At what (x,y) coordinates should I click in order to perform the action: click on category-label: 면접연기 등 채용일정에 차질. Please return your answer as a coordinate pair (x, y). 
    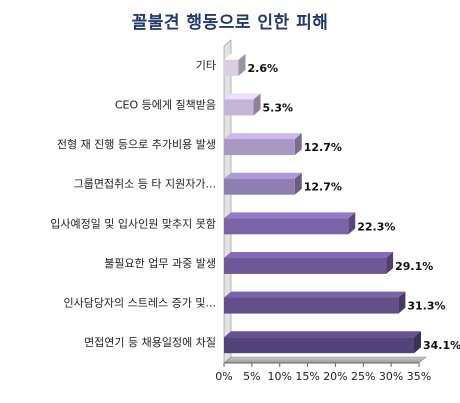
    Looking at the image, I should click on (150, 342).